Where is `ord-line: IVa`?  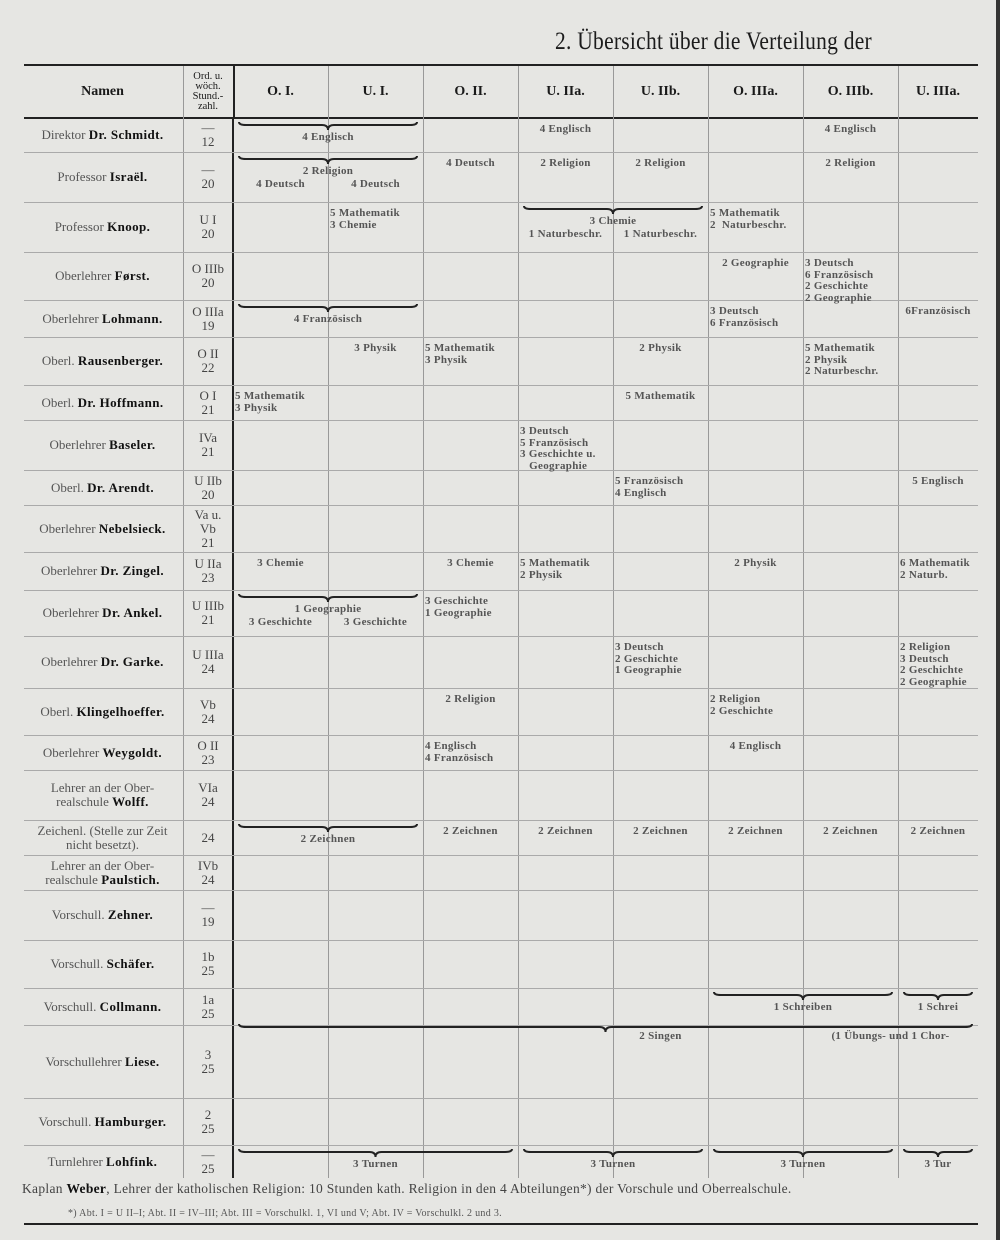
ord-line: IVa is located at coordinates (208, 437).